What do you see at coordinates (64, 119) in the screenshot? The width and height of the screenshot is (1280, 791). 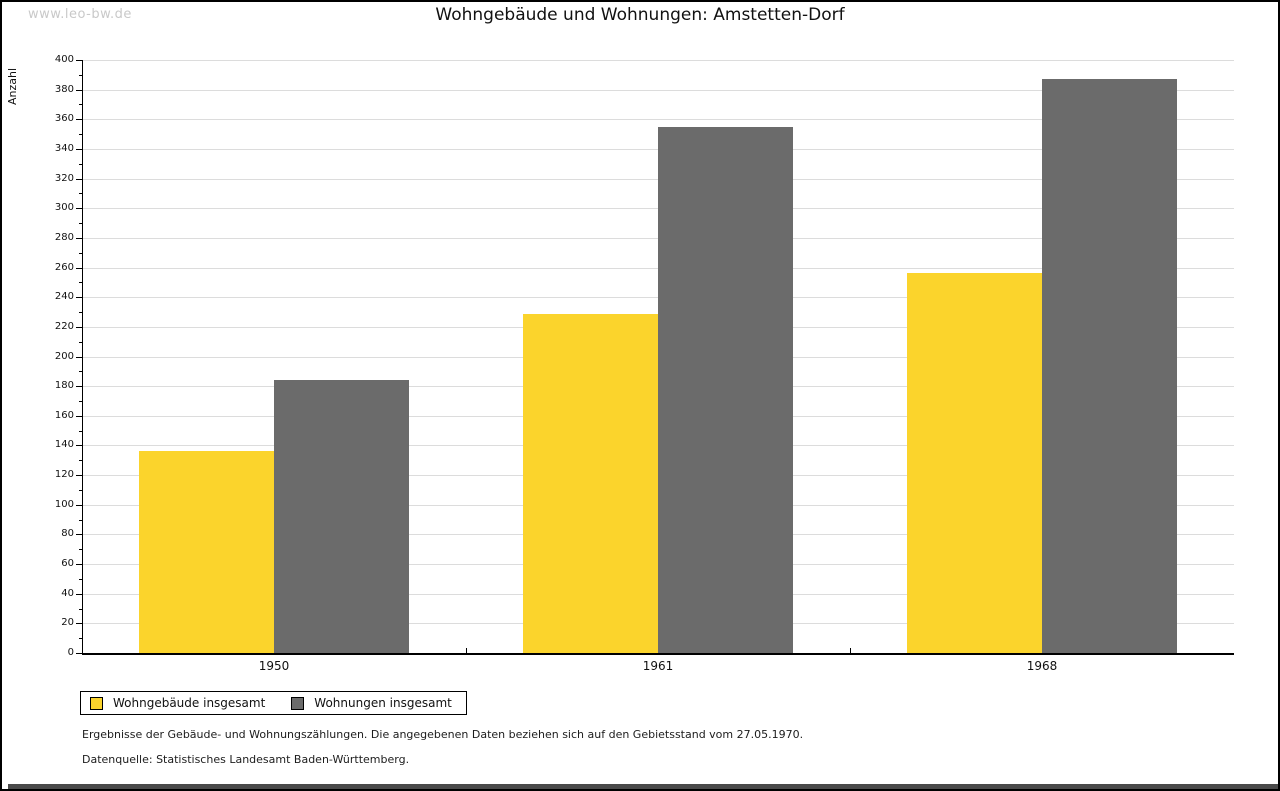 I see `y-axis-tick-label: 360` at bounding box center [64, 119].